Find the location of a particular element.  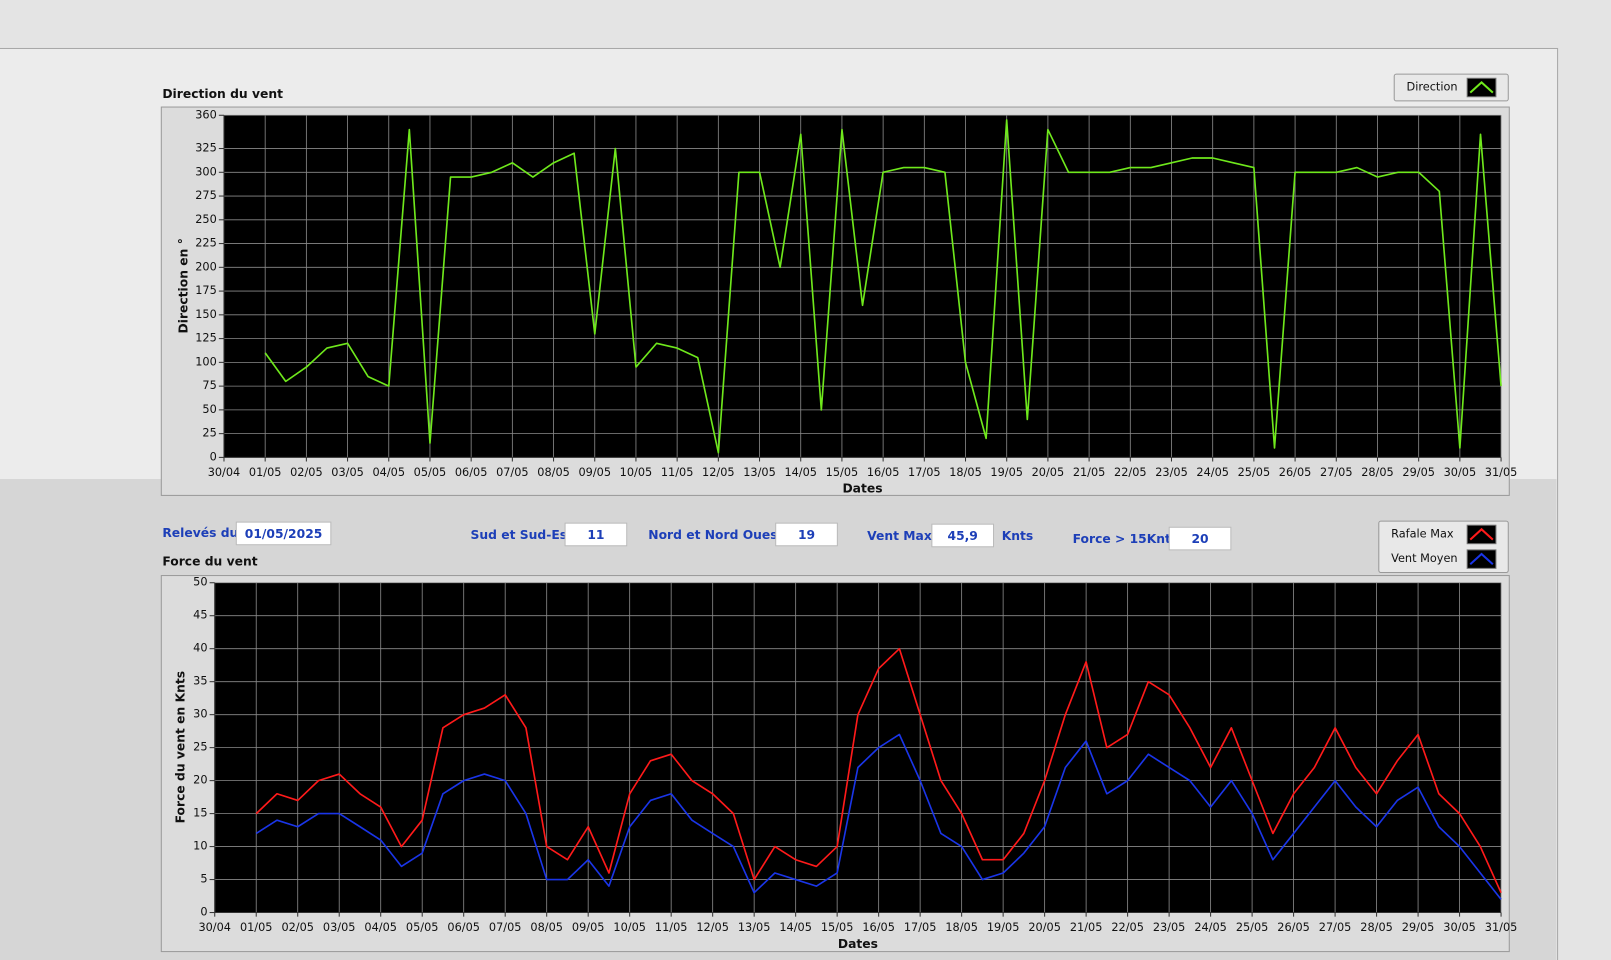

field-label: Nord et Nord Ouest is located at coordinates (715, 535).